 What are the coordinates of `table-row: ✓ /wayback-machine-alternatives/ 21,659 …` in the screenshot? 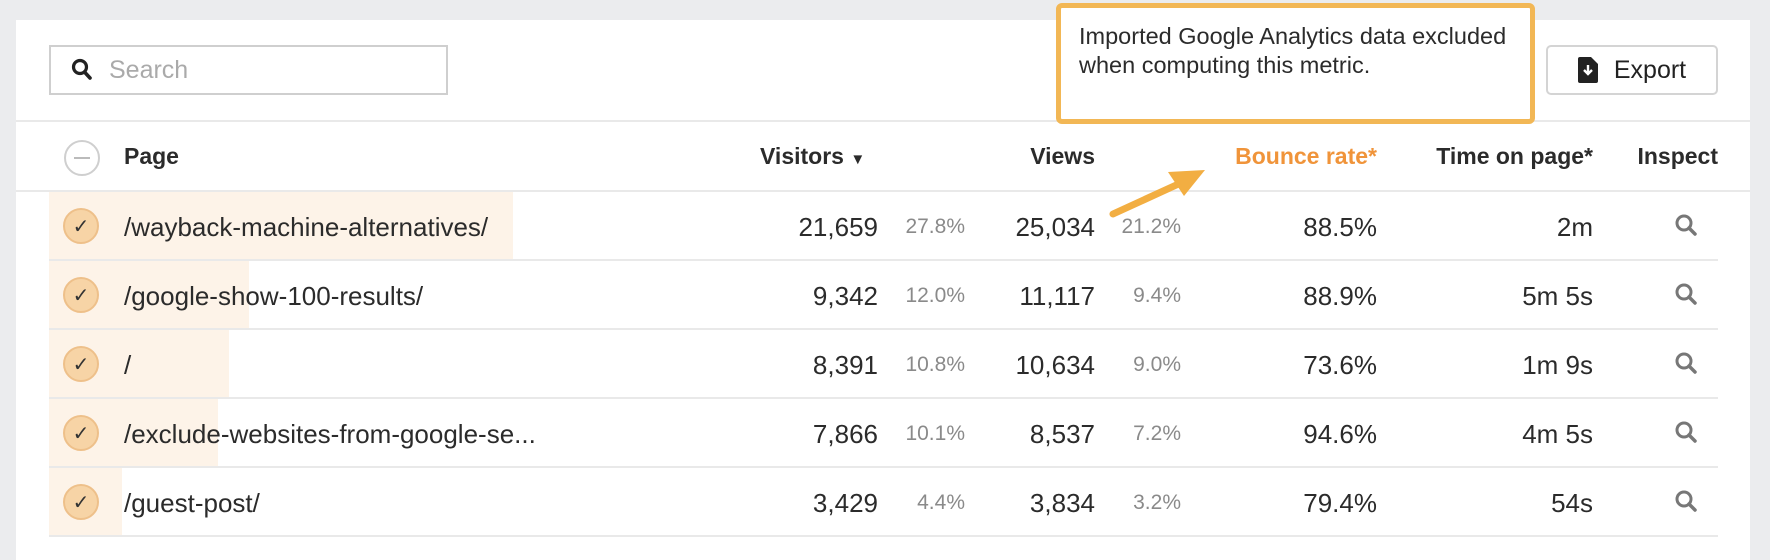 It's located at (885, 226).